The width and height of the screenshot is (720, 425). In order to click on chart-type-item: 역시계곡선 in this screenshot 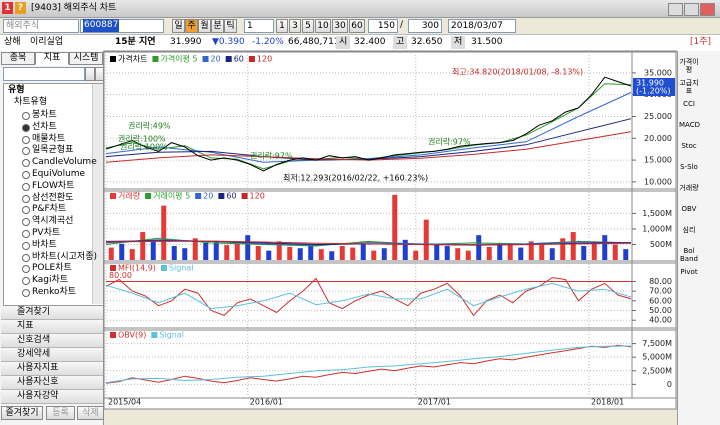, I will do `click(53, 221)`.